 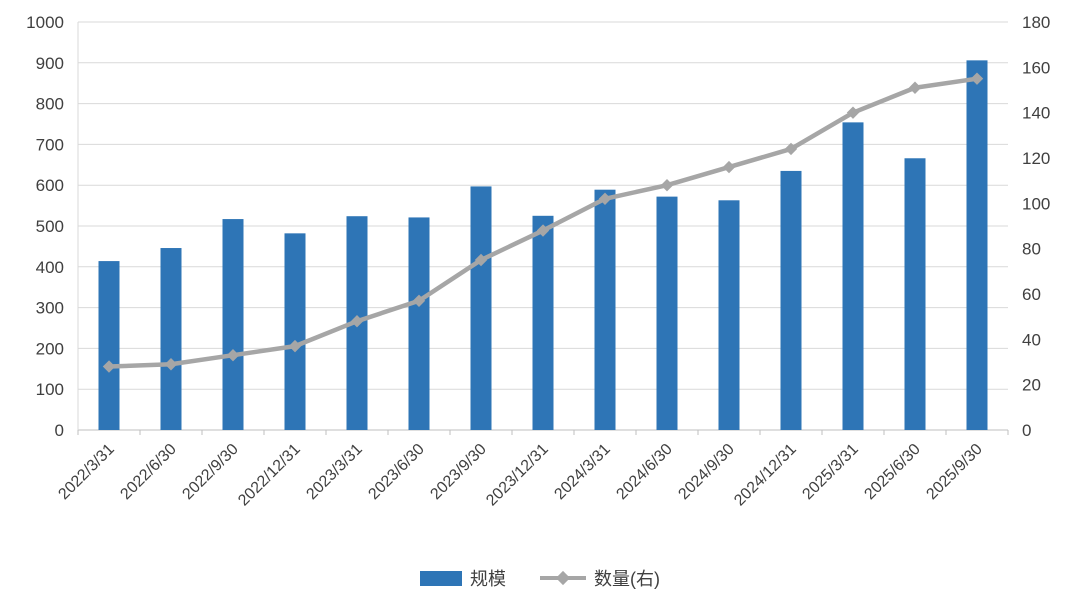 I want to click on x-axis-category-label: 2025/6/30, so click(x=892, y=472).